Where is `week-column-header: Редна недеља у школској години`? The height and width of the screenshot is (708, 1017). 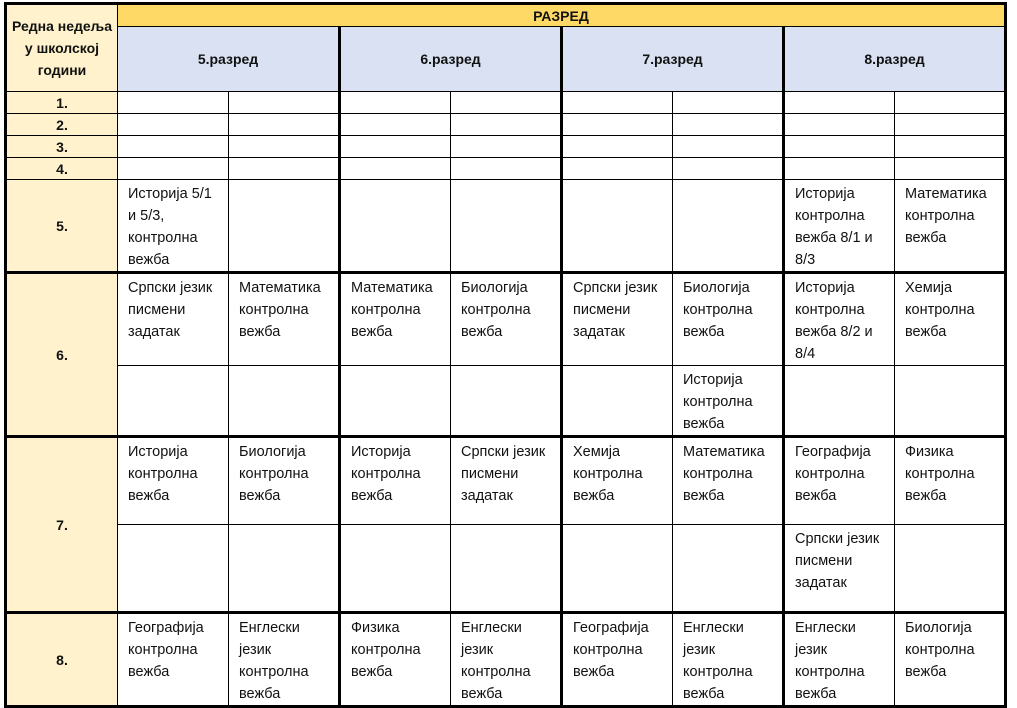 week-column-header: Редна недеља у школској години is located at coordinates (61, 47).